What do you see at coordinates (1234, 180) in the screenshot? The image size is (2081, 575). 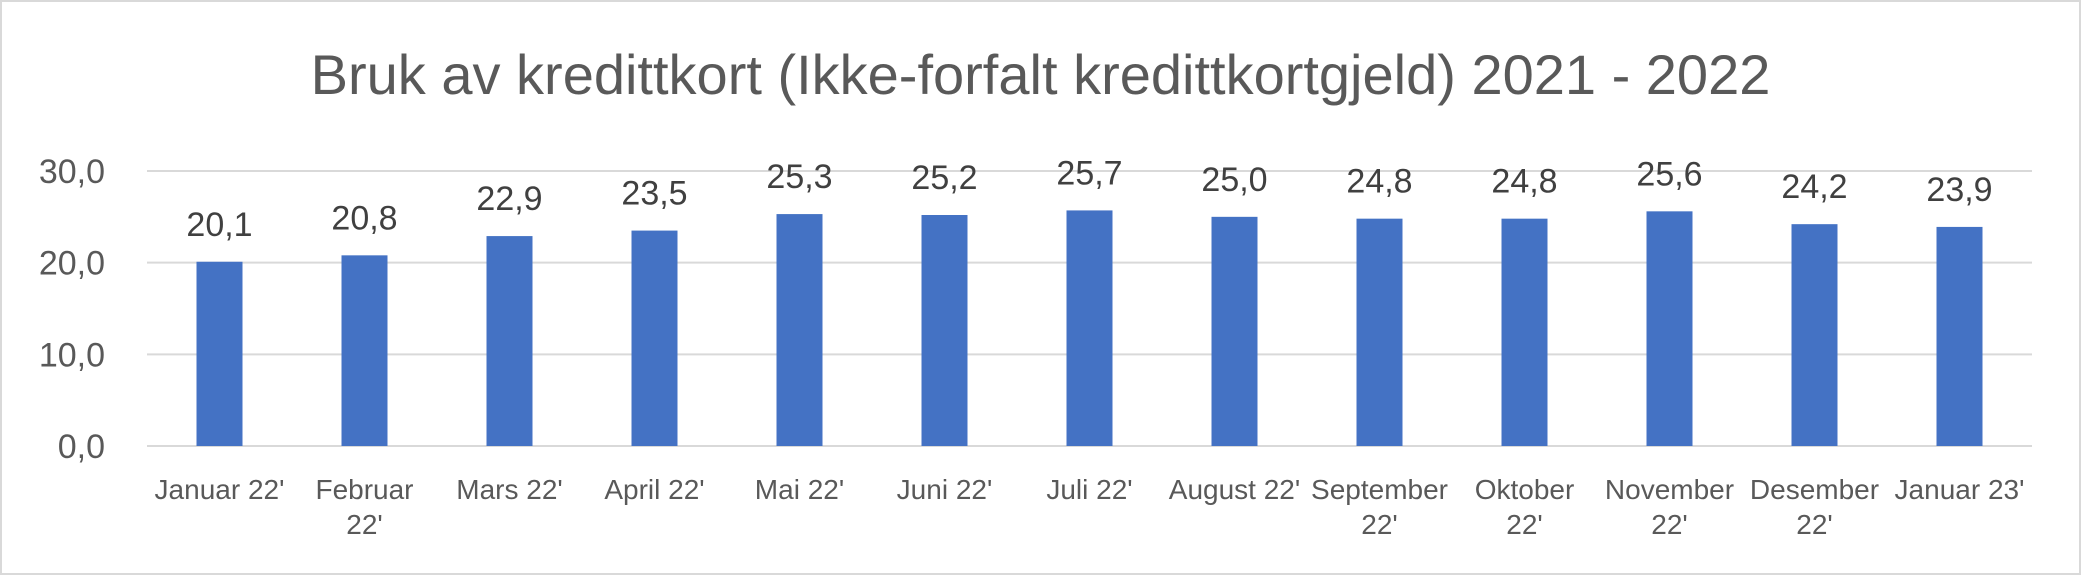 I see `data-label: 25,0` at bounding box center [1234, 180].